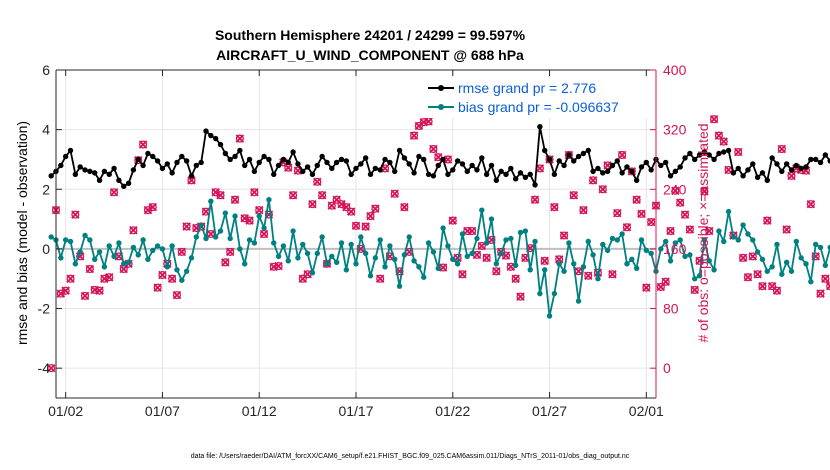 The width and height of the screenshot is (830, 470). What do you see at coordinates (646, 411) in the screenshot?
I see `x-tick-label: 02/01` at bounding box center [646, 411].